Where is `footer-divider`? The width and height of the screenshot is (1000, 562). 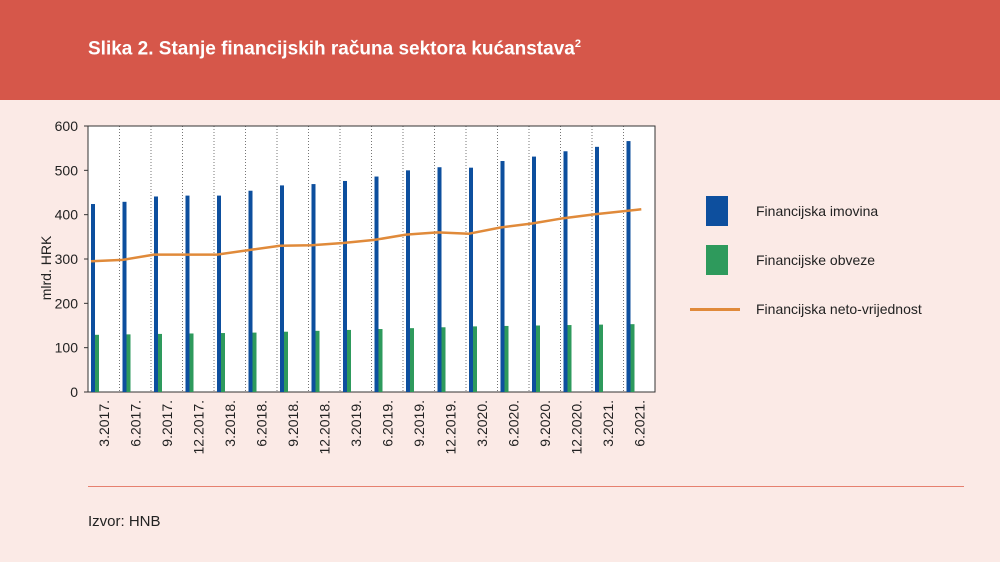 footer-divider is located at coordinates (526, 486).